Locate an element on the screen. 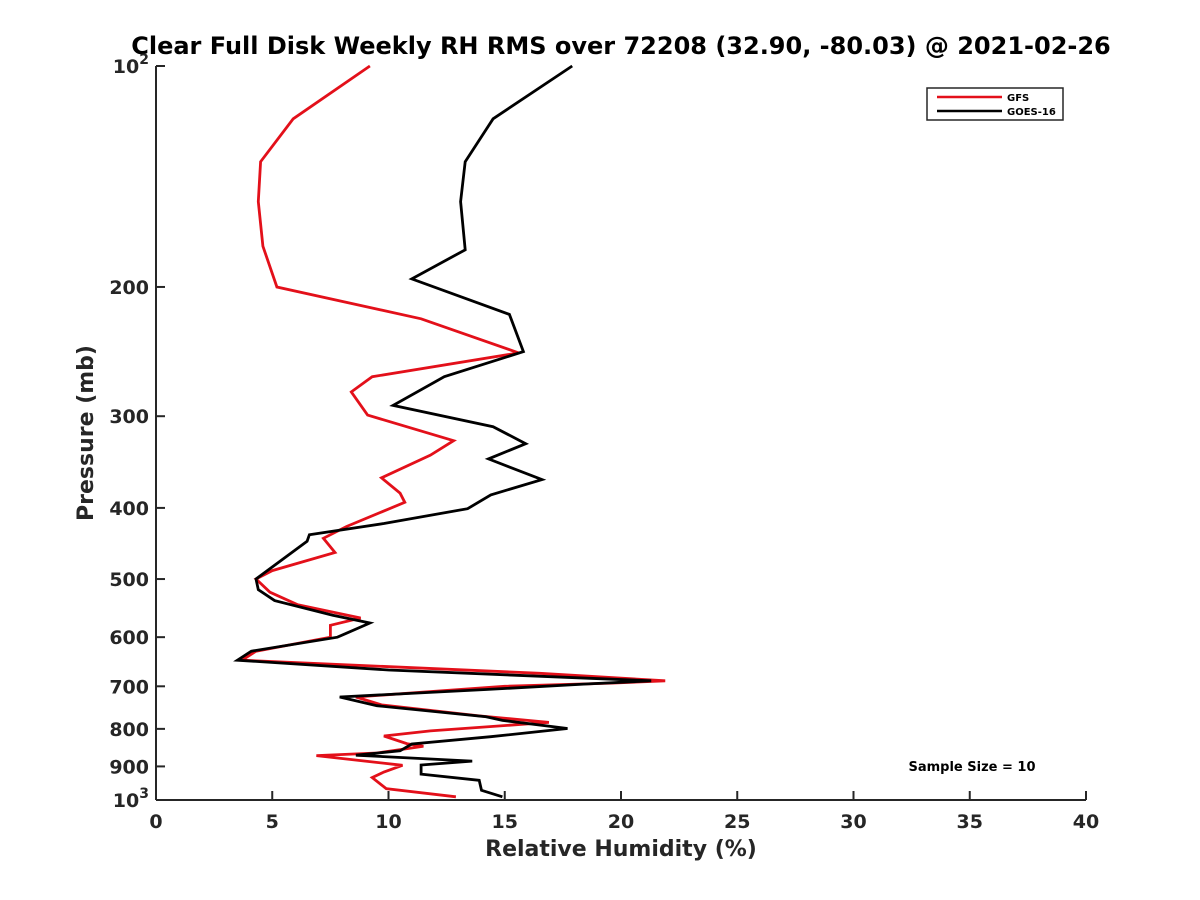 Image resolution: width=1200 pixels, height=900 pixels. y-tick-label: 300 is located at coordinates (129, 417).